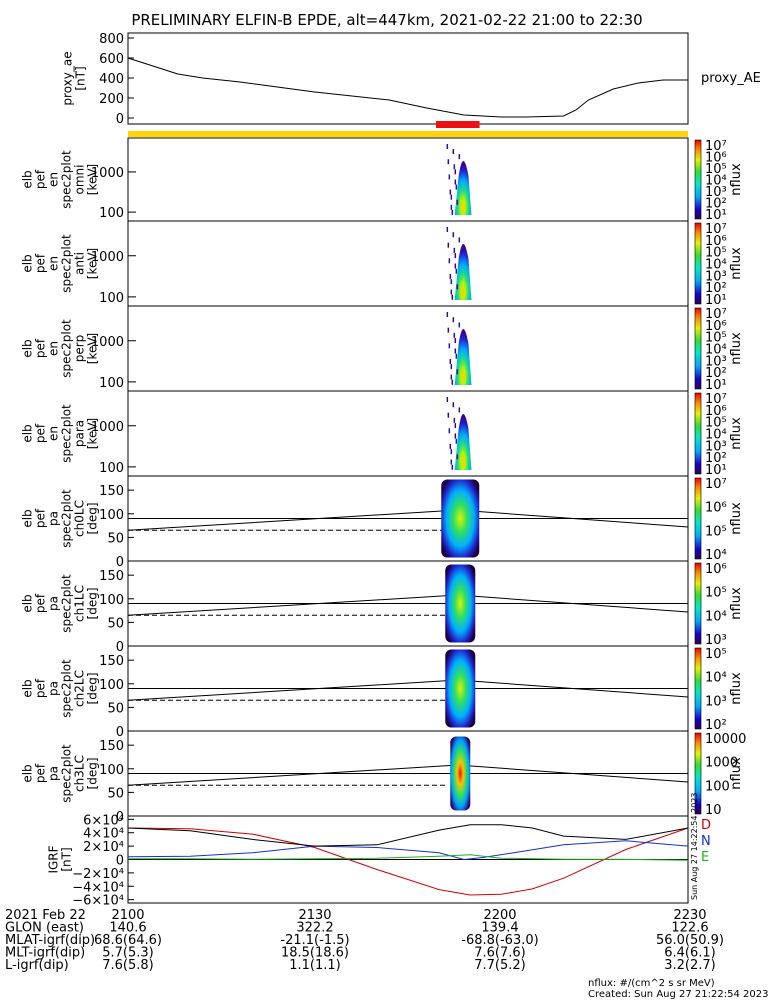 The height and width of the screenshot is (1000, 775). What do you see at coordinates (98, 901) in the screenshot?
I see `igrf-ytick-label: −6×10⁴` at bounding box center [98, 901].